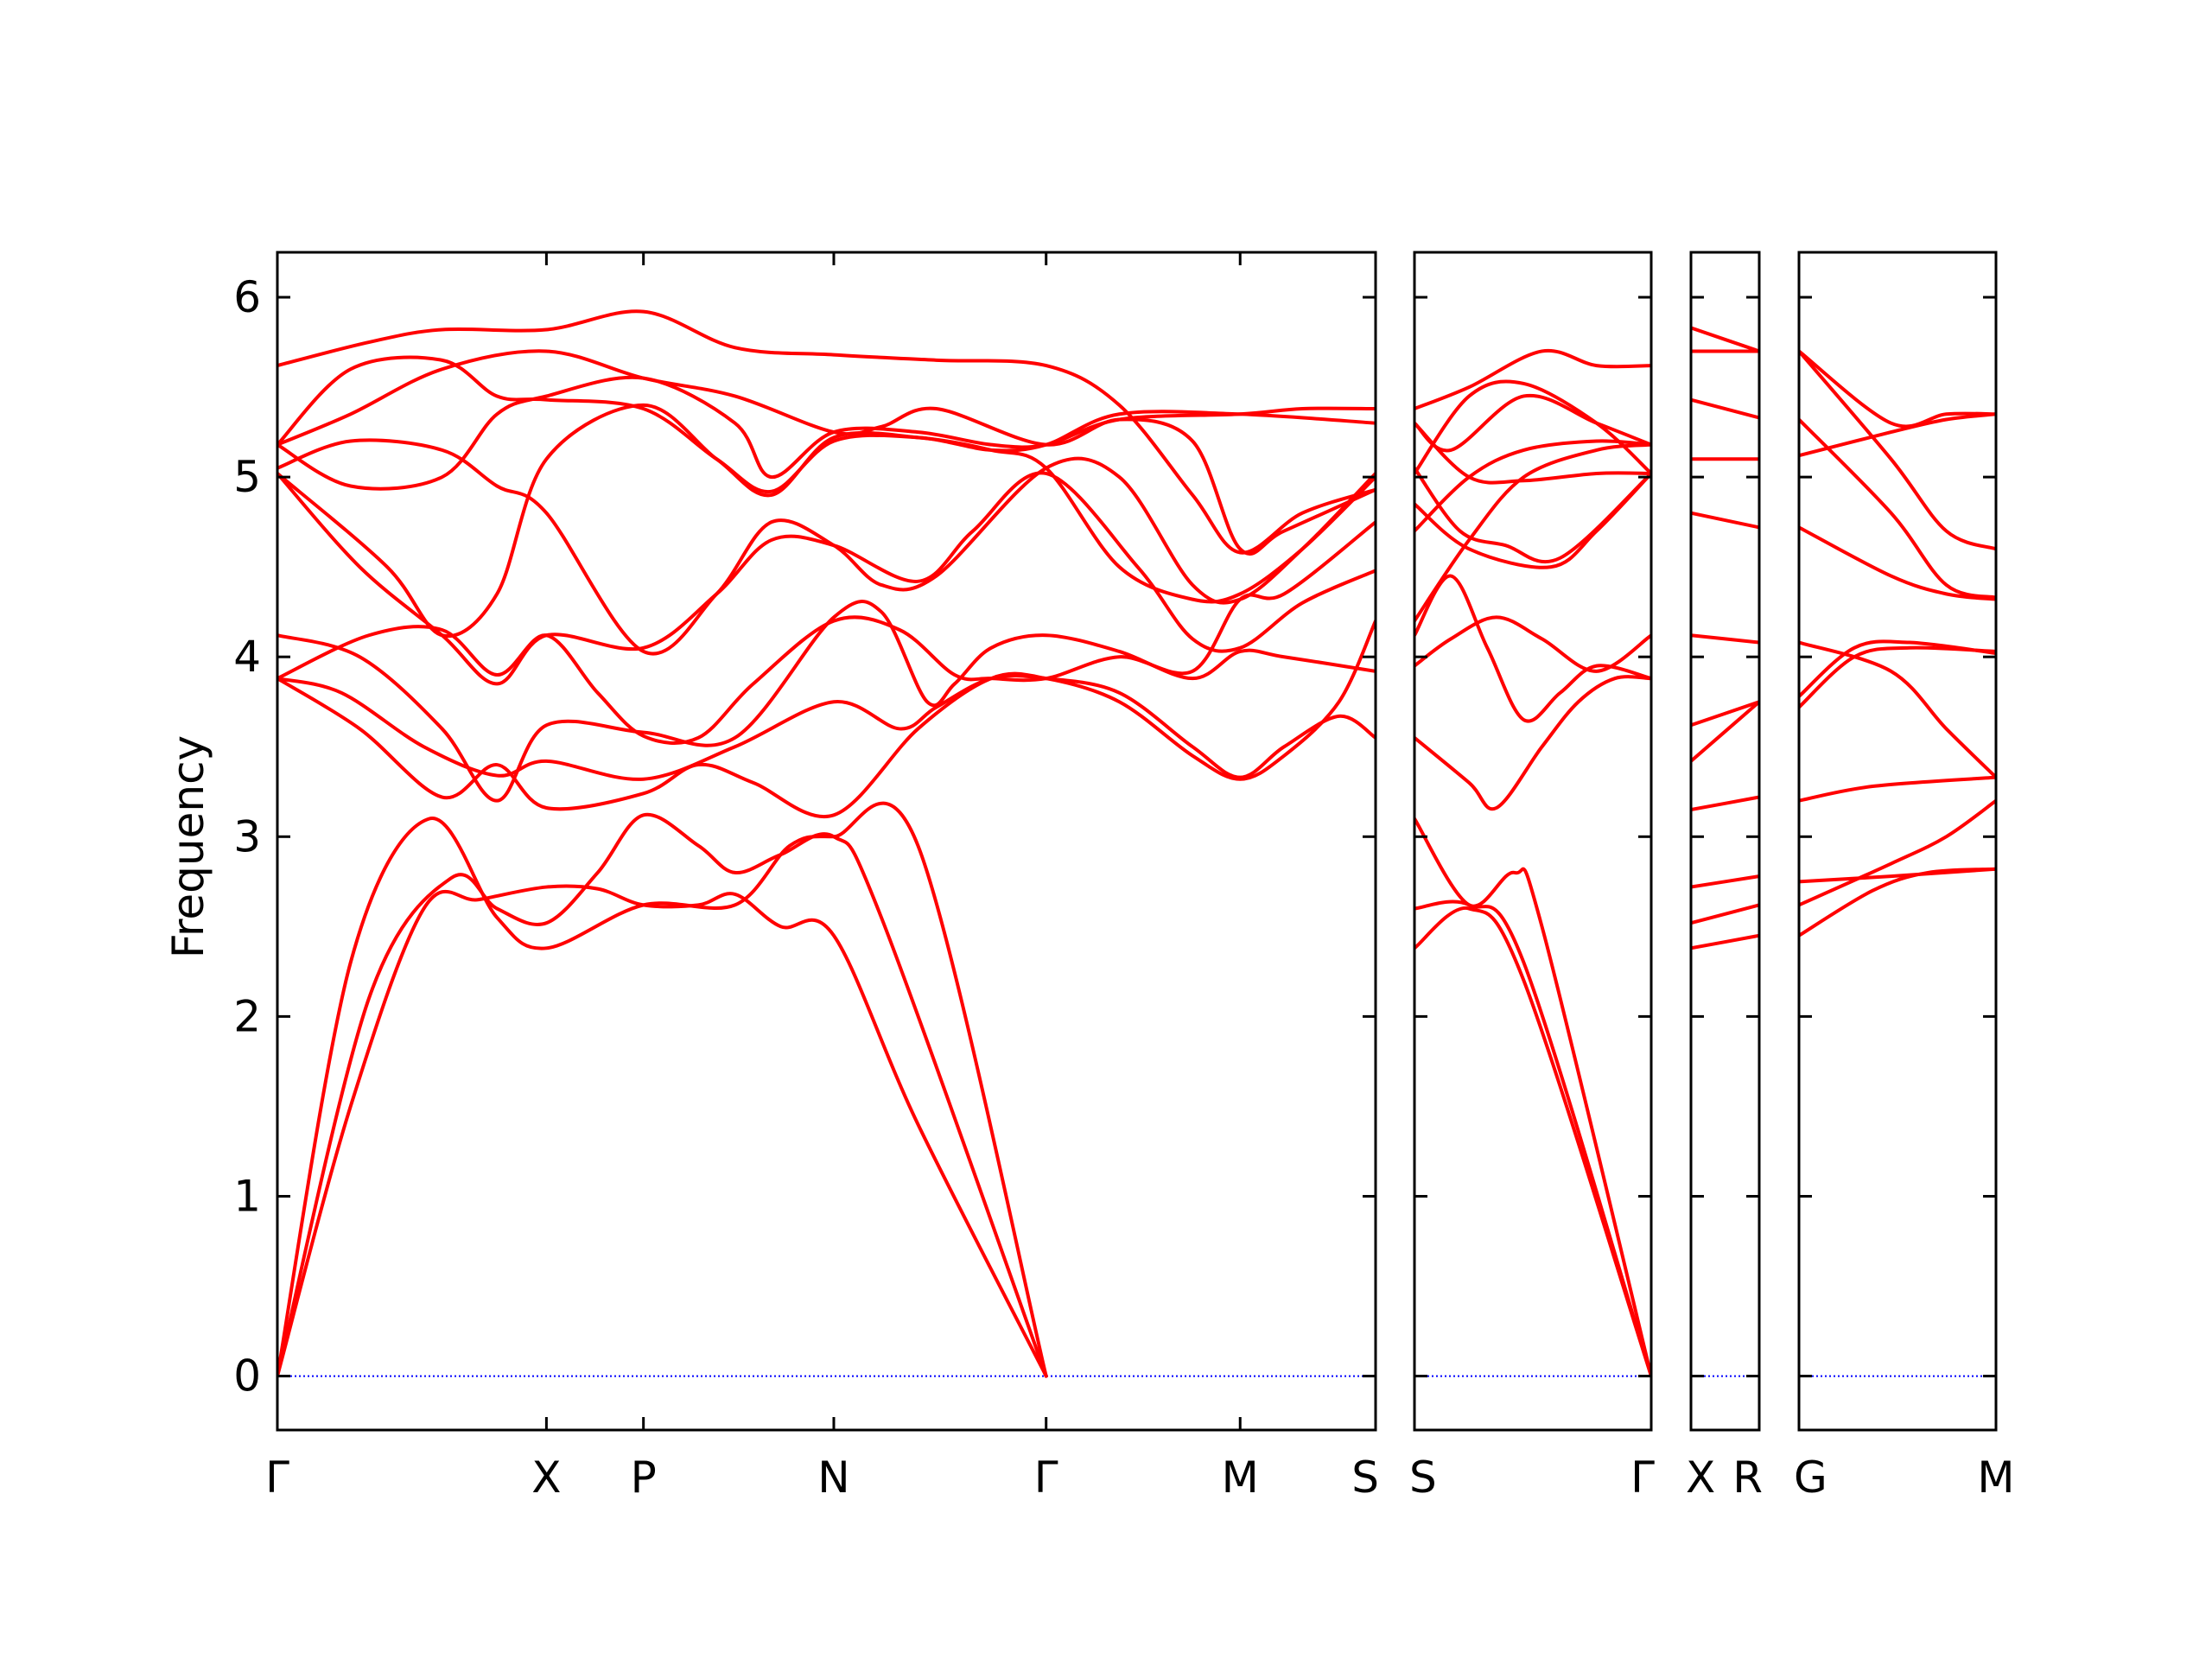  Describe the element at coordinates (644, 1477) in the screenshot. I see `x-label-P: P` at that location.